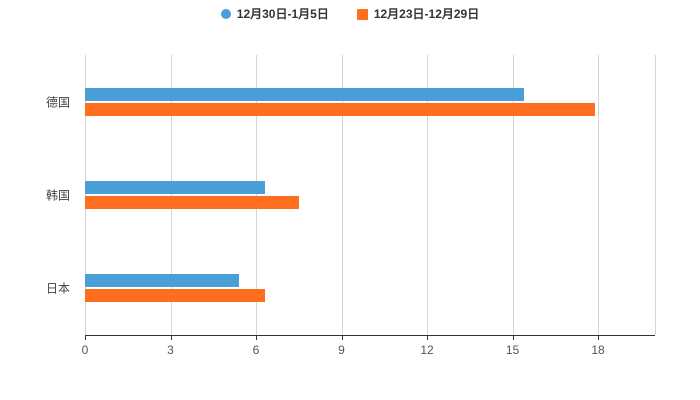 This screenshot has width=700, height=400. What do you see at coordinates (175, 187) in the screenshot?
I see `bar-series-0-韩国` at bounding box center [175, 187].